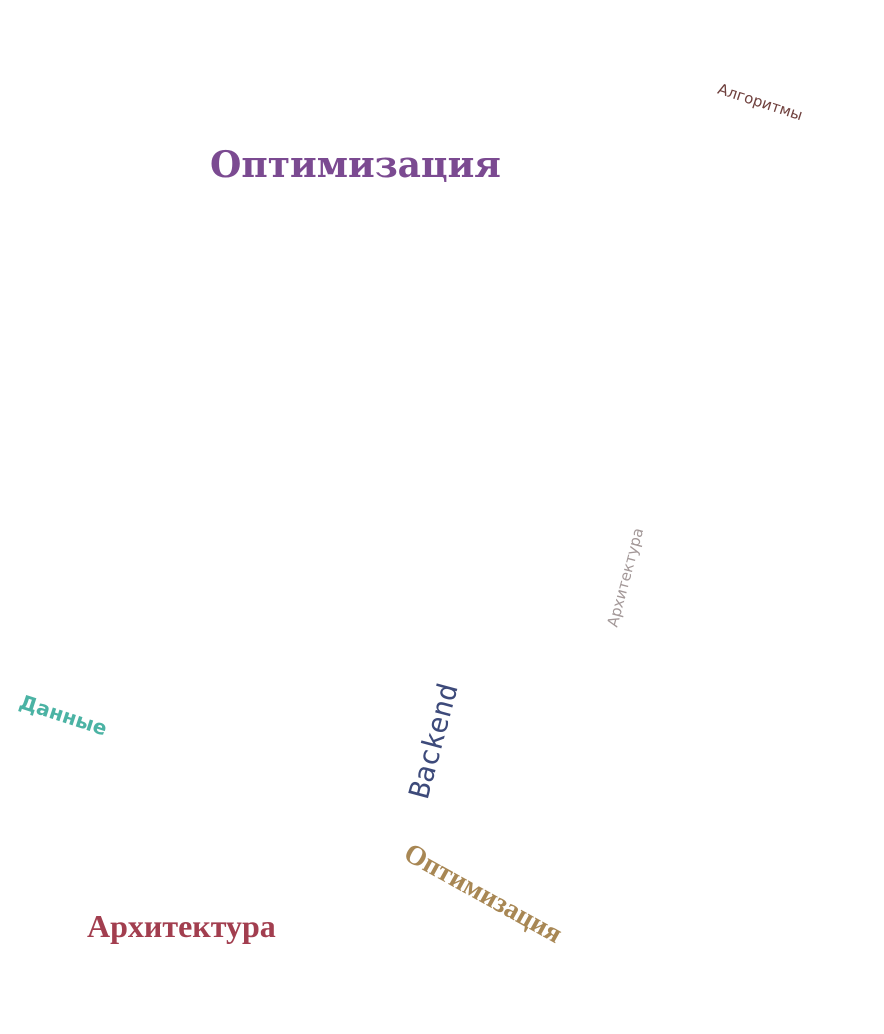  Describe the element at coordinates (433, 741) in the screenshot. I see `word-backend: Backend` at that location.